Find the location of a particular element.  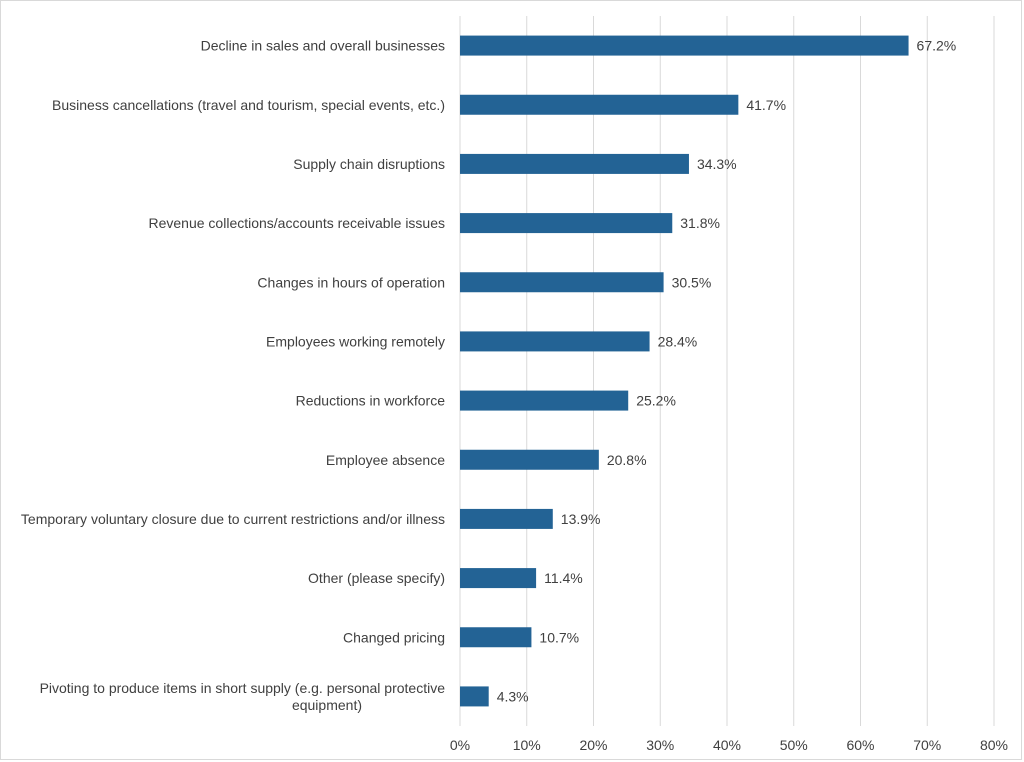

category-label: Supply chain disruptions is located at coordinates (369, 164).